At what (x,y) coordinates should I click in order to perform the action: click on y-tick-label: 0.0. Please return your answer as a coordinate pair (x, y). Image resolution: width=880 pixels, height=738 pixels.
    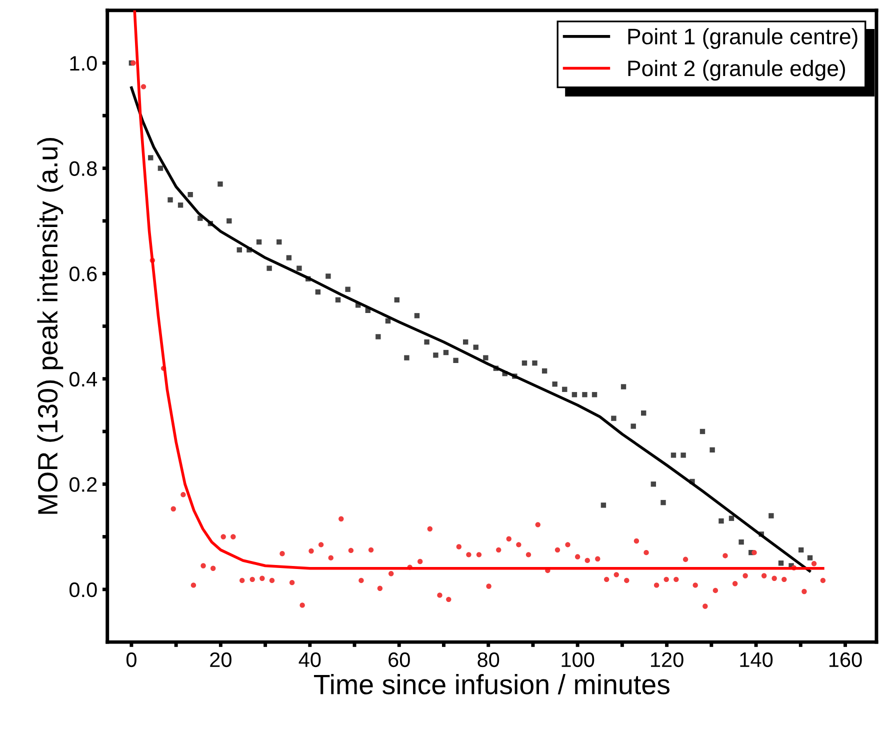
    Looking at the image, I should click on (83, 590).